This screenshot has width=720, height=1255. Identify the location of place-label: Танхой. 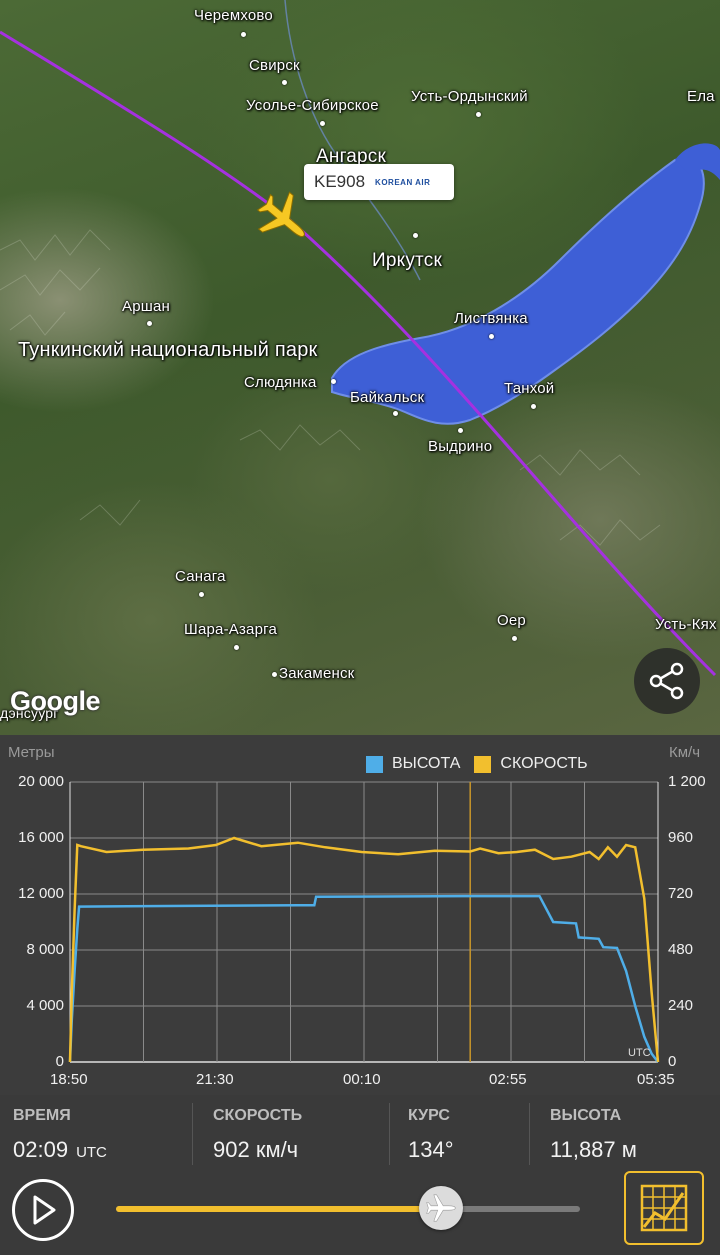
(529, 388).